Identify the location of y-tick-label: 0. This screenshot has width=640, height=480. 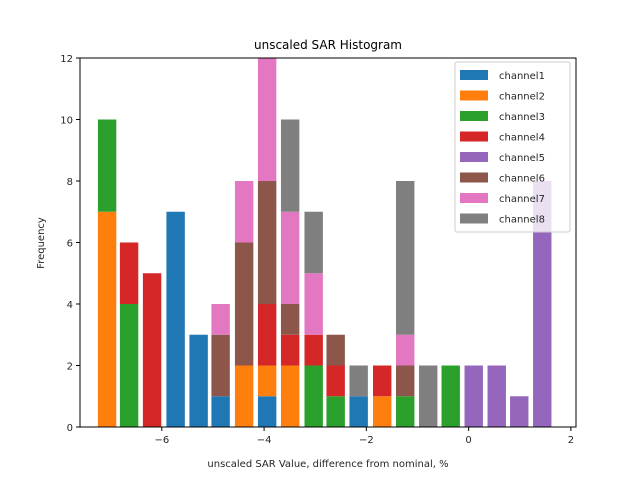
(70, 428).